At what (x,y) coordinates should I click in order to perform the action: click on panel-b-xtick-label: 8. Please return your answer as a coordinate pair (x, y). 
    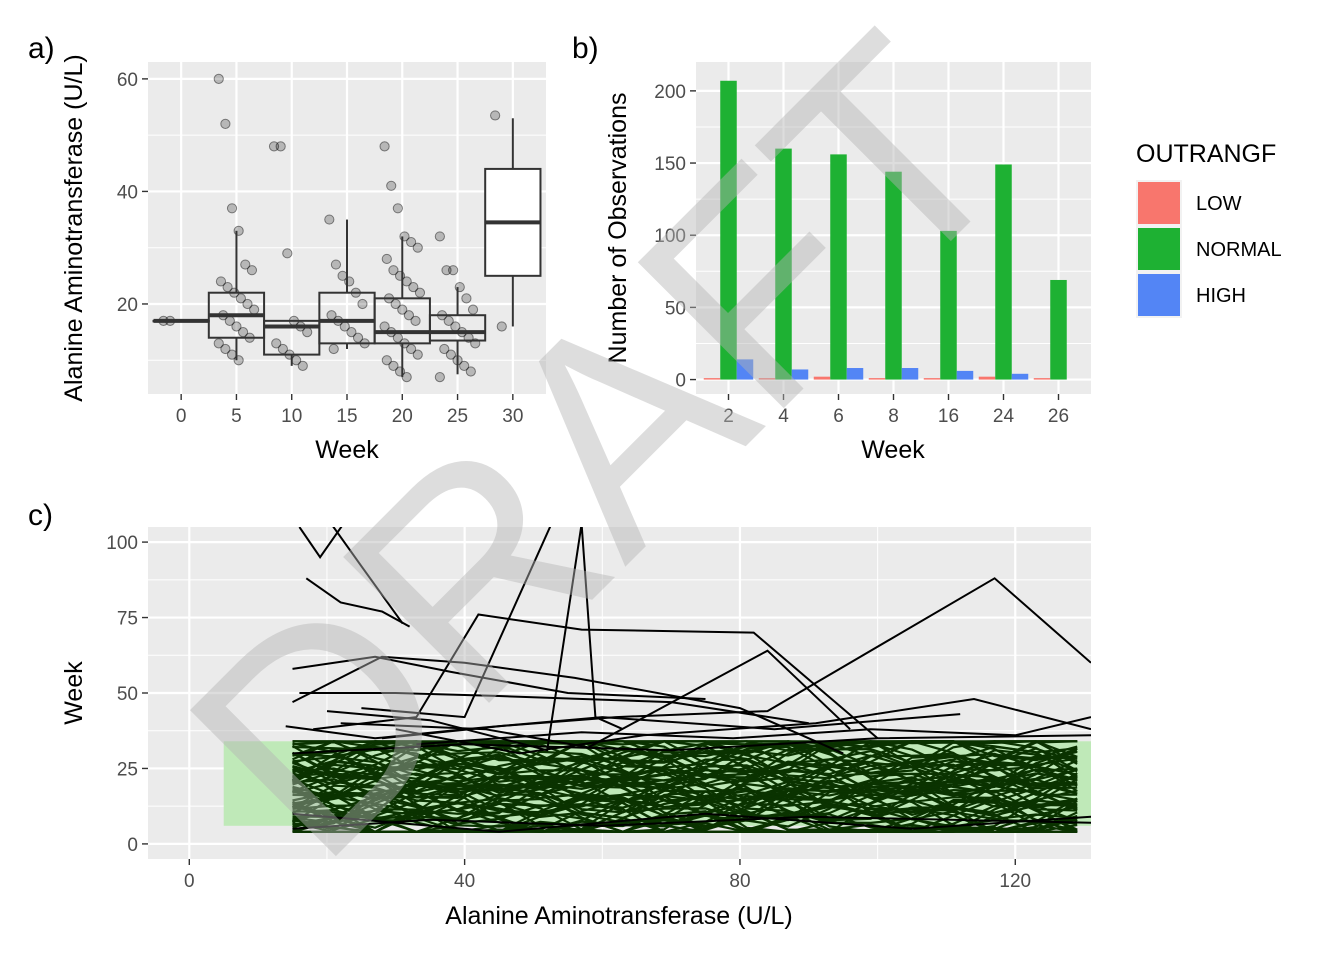
    Looking at the image, I should click on (893, 416).